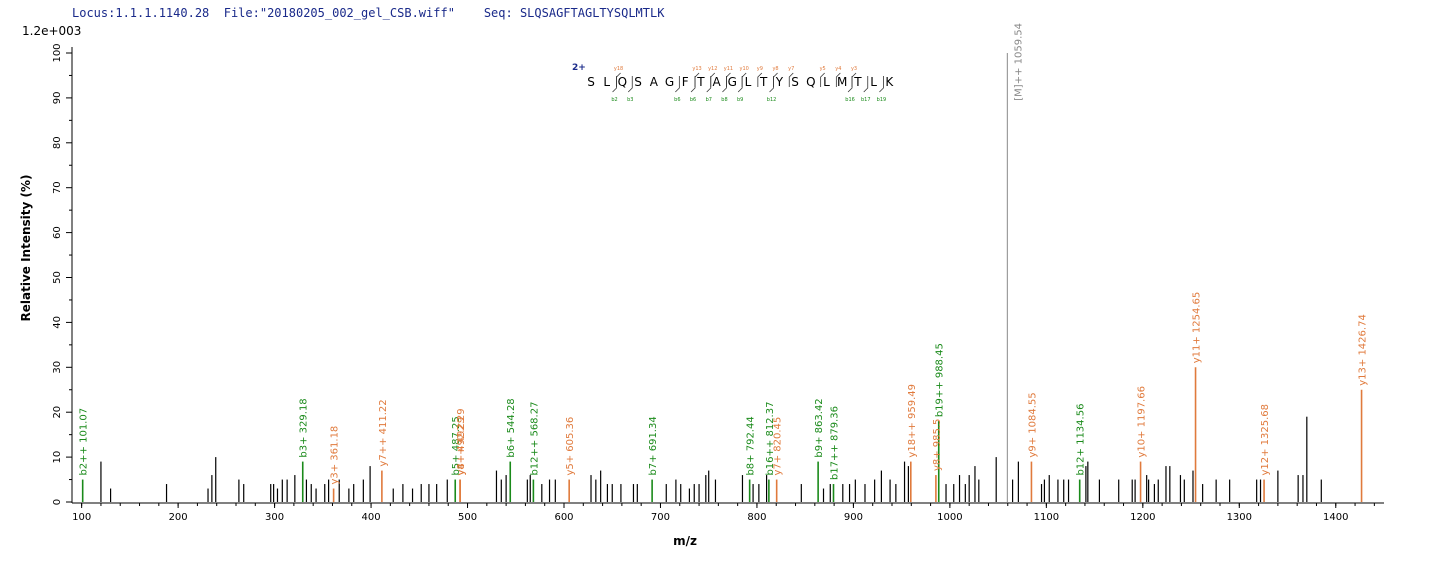  I want to click on y-tick-label: 20, so click(57, 412).